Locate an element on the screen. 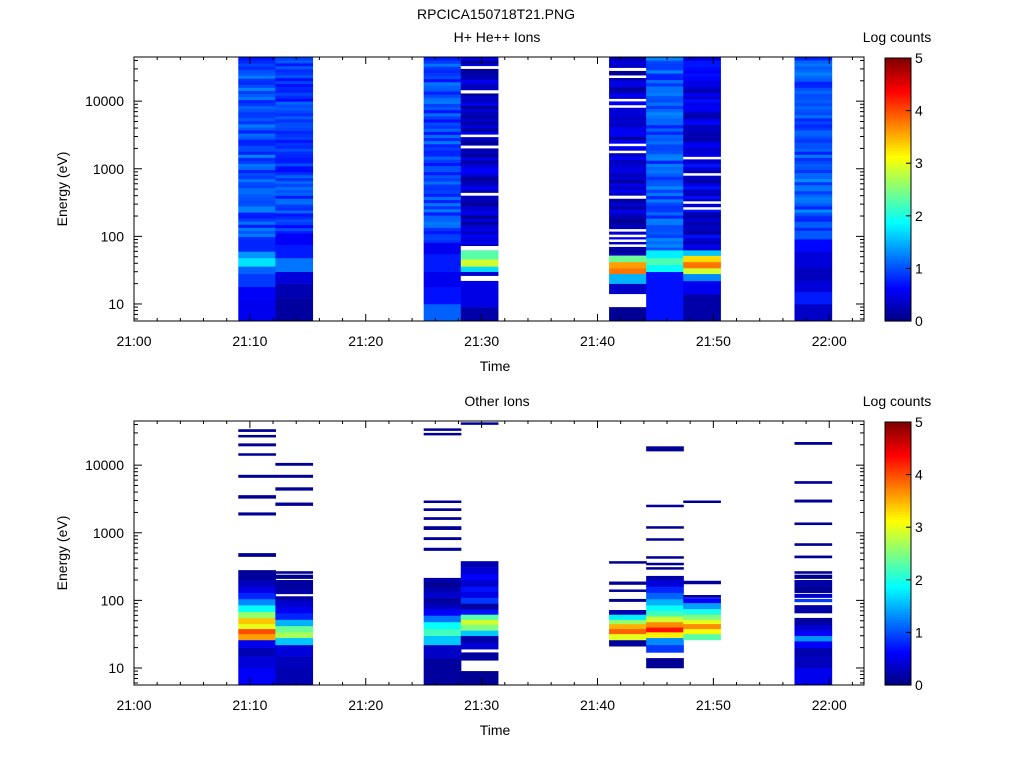  y-tick-label: 10 is located at coordinates (116, 304).